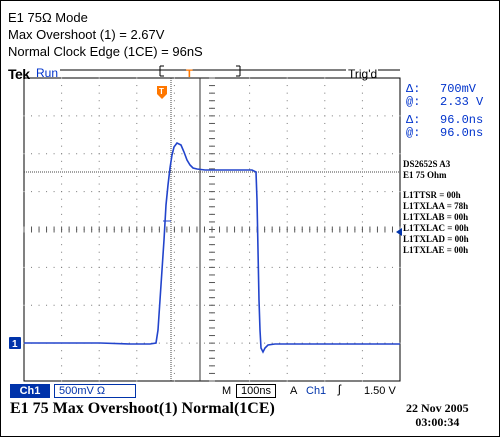 This screenshot has height=437, width=500. Describe the element at coordinates (30, 391) in the screenshot. I see `channel-button: Ch1` at that location.